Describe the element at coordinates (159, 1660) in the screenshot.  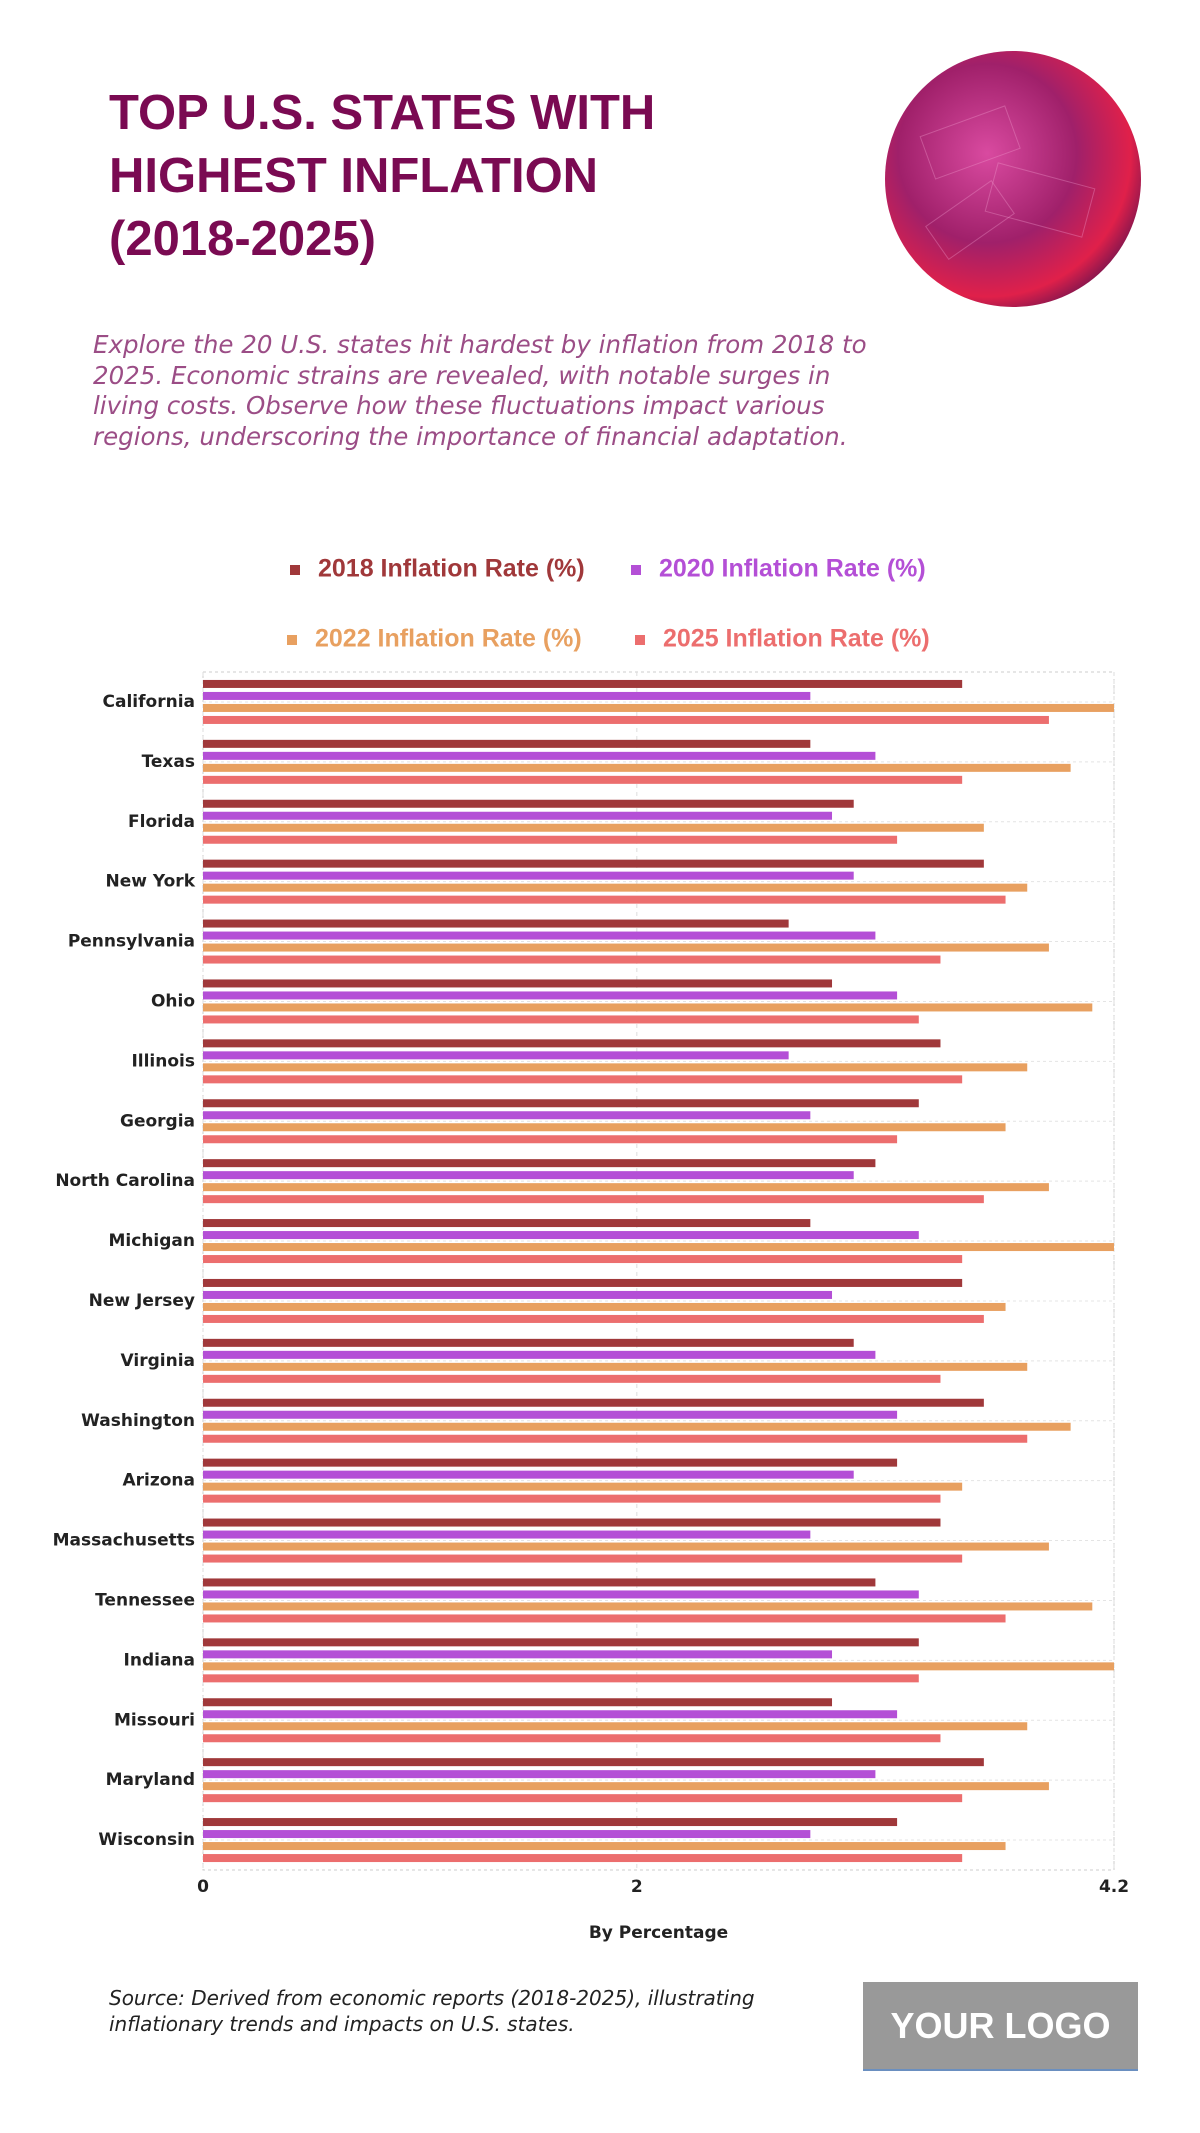
I see `y-tick-label: Indiana` at that location.